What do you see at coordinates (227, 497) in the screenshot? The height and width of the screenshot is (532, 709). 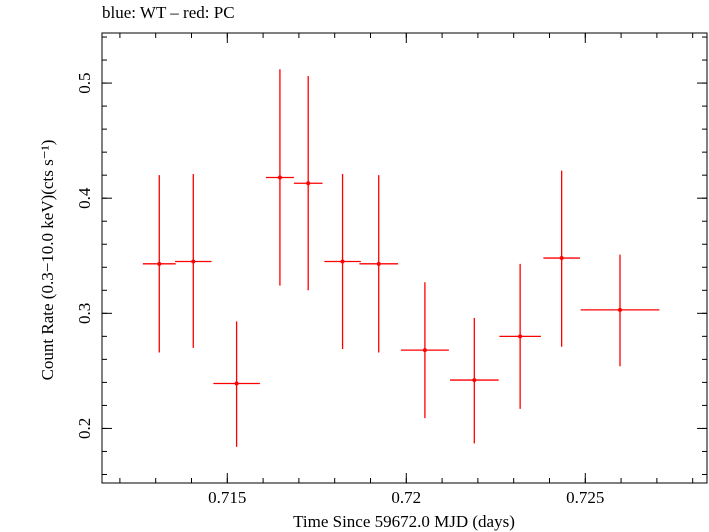 I see `x-tick-label: 0.715` at bounding box center [227, 497].